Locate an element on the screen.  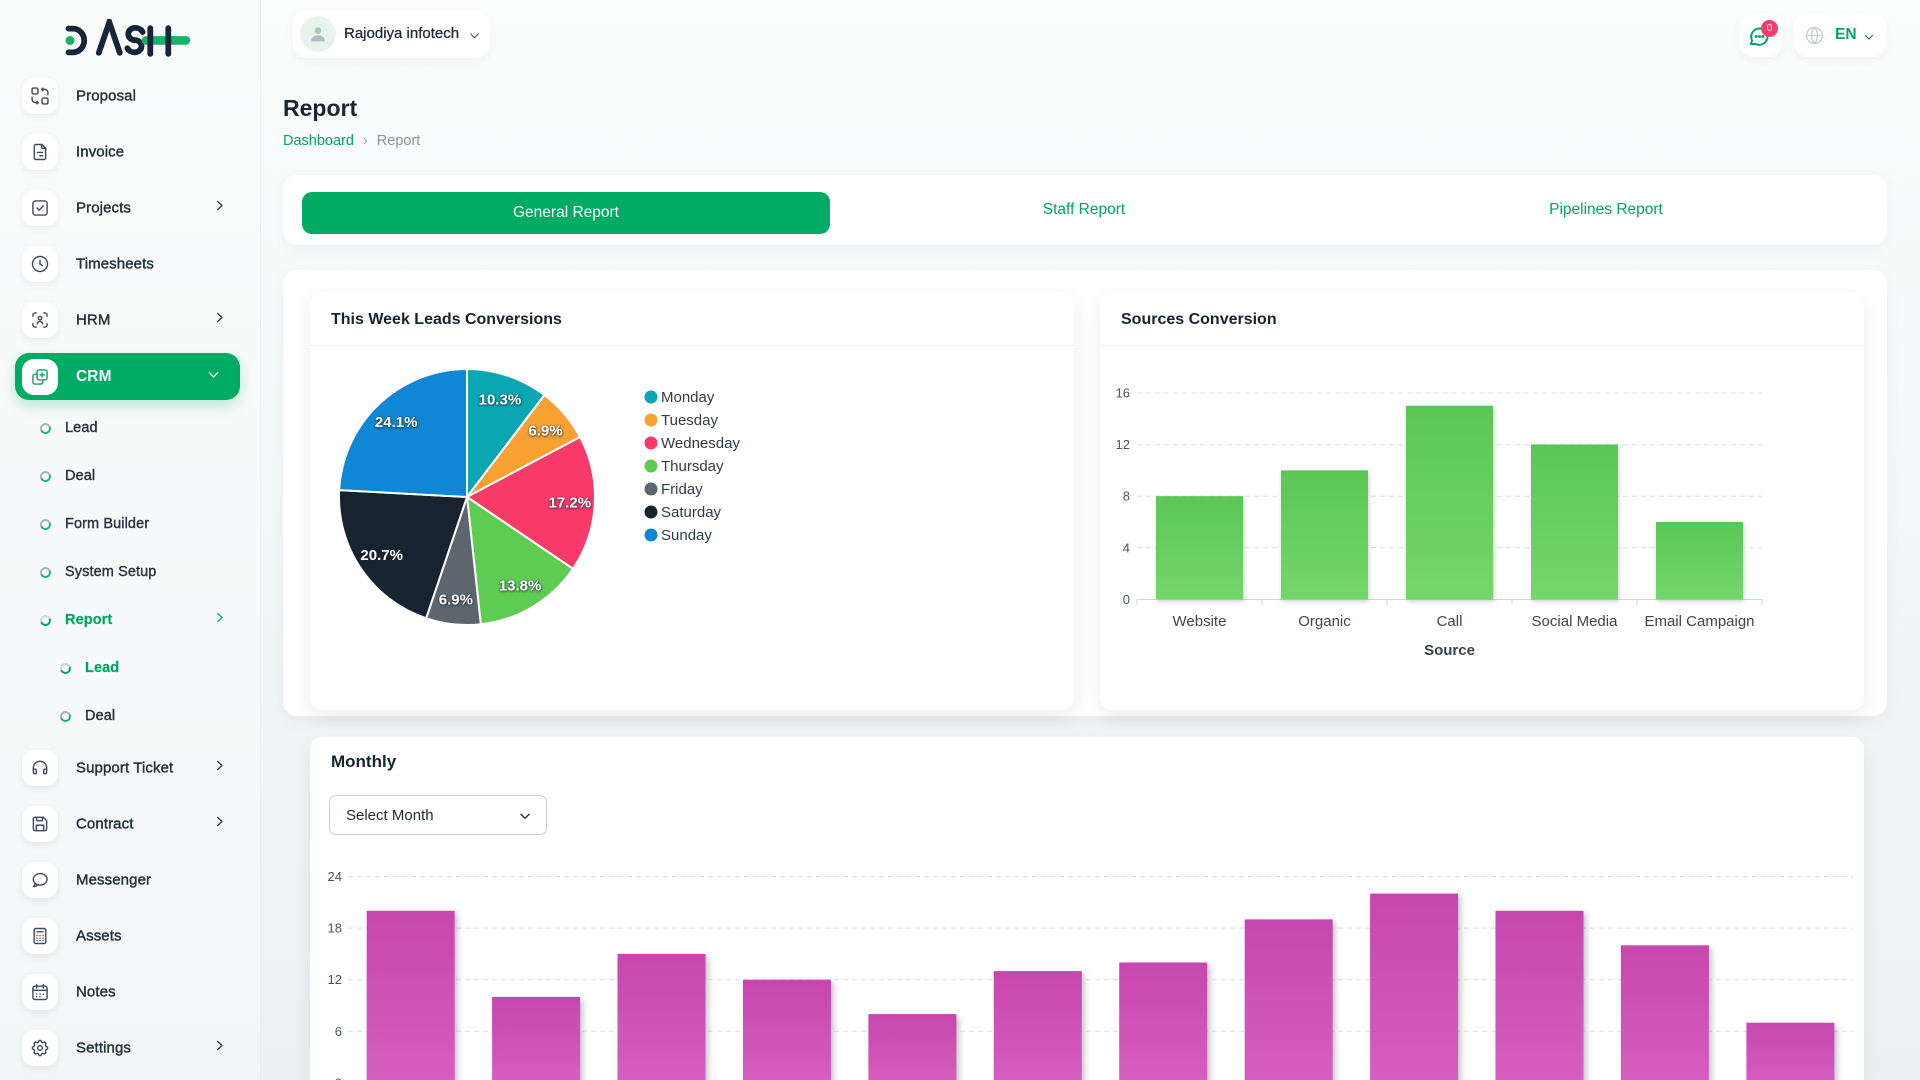
svg-text: 20.7% is located at coordinates (381, 555).